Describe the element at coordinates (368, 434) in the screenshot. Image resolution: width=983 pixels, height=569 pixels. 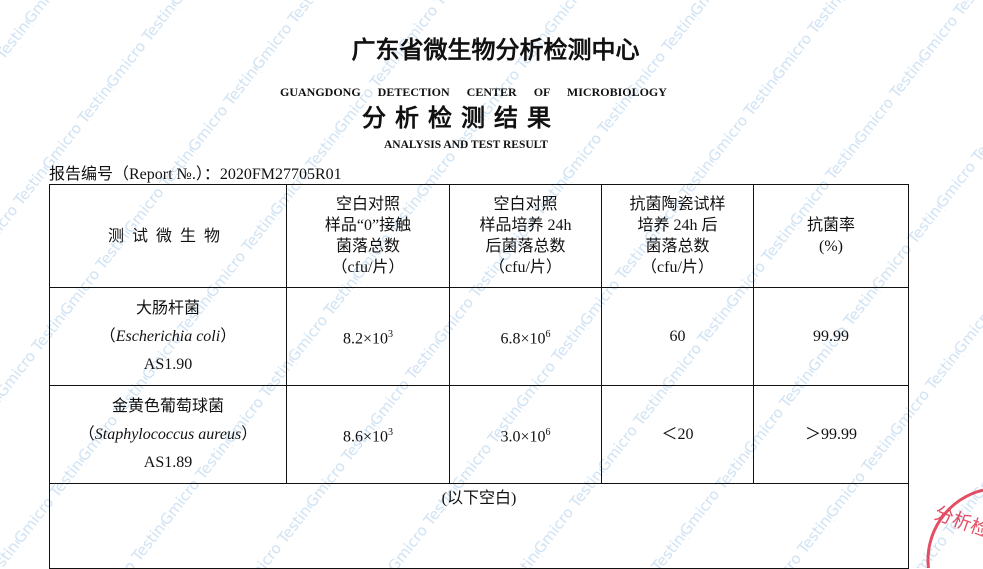
I see `blank-0h-cell: 8.6×103` at that location.